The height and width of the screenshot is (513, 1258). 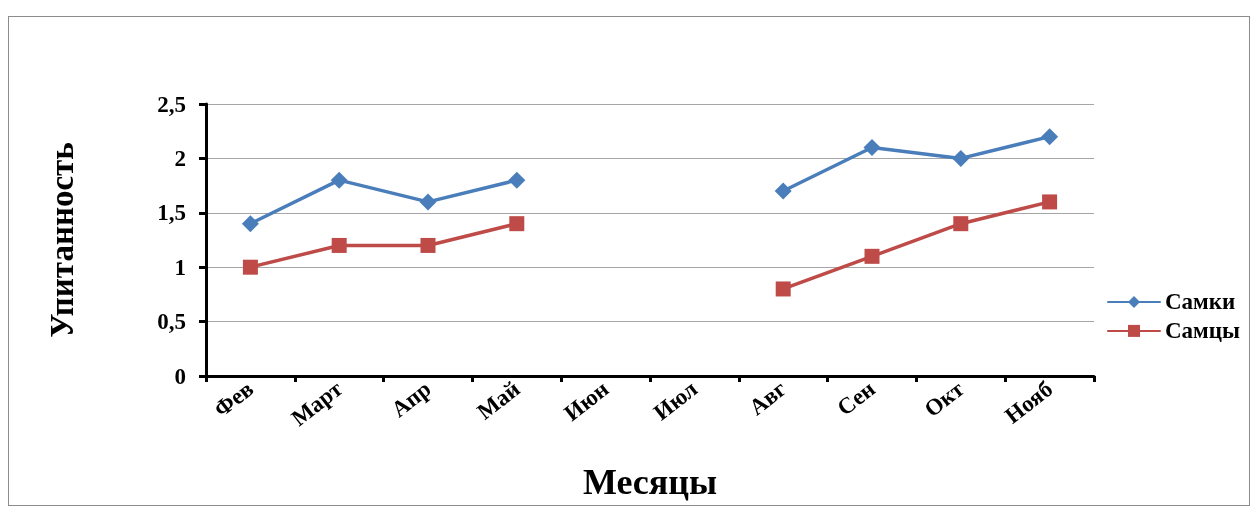 I want to click on y-tick-label: 1, so click(x=180, y=267).